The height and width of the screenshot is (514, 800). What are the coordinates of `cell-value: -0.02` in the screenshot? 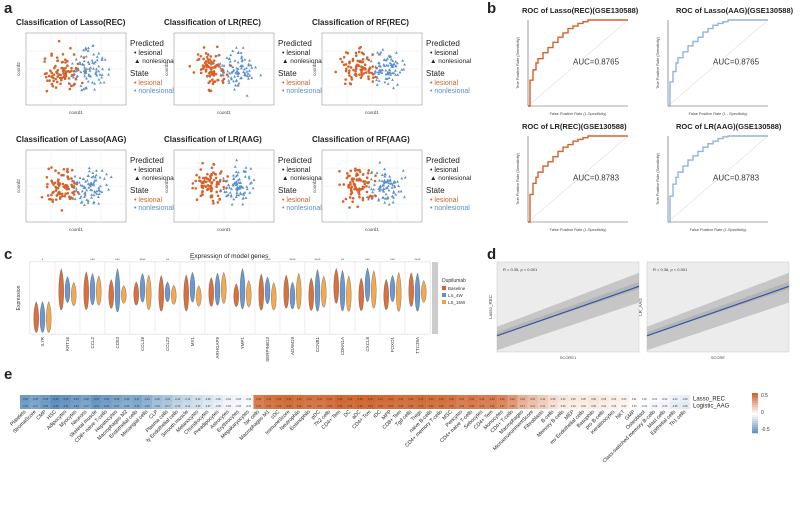 It's located at (249, 399).